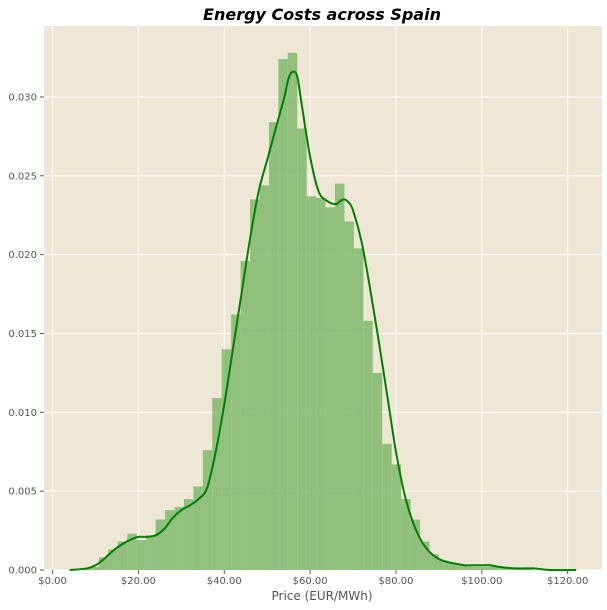  I want to click on x-axis-label: Price (EUR/MWh), so click(321, 596).